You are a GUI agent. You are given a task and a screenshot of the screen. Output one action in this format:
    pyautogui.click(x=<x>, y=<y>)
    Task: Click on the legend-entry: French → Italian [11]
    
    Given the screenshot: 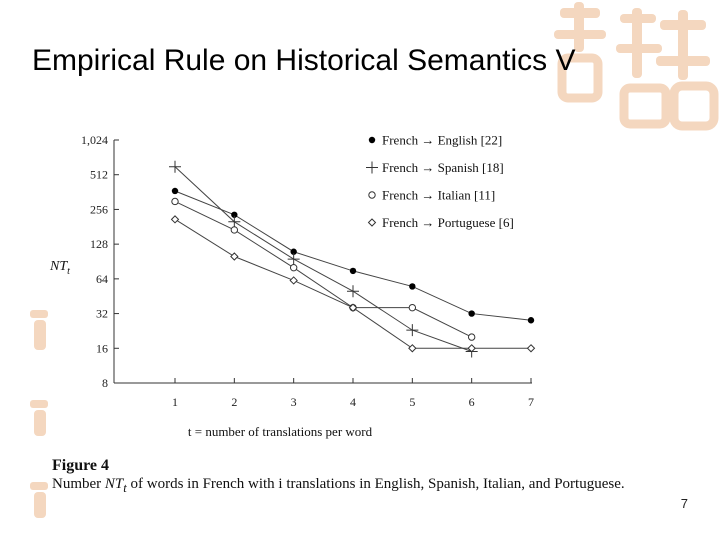 What is the action you would take?
    pyautogui.click(x=438, y=195)
    